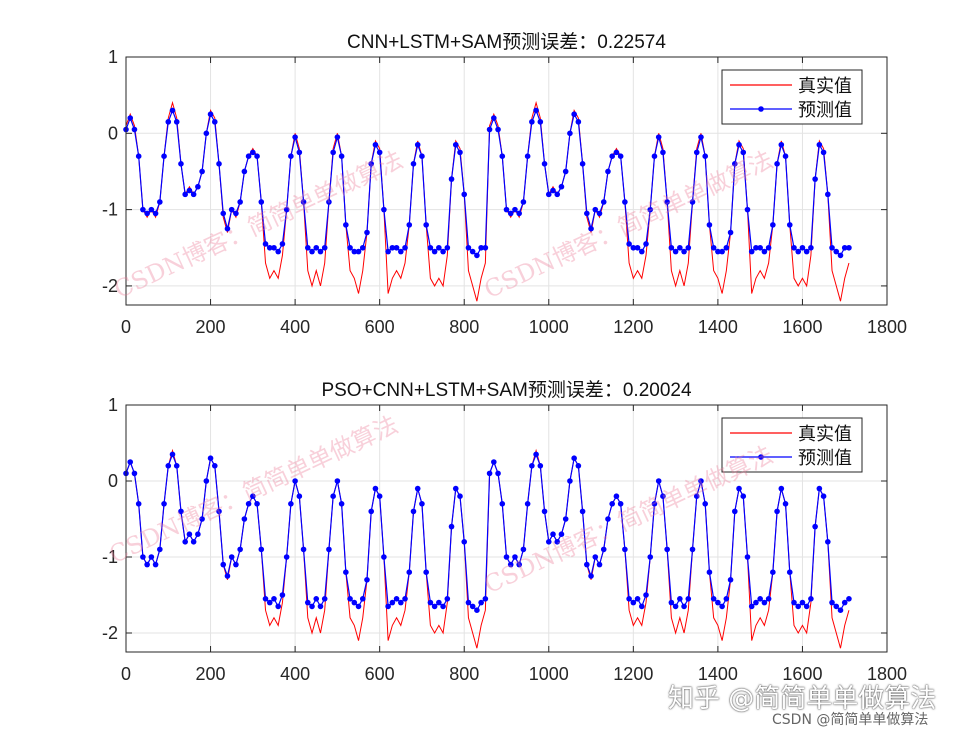 This screenshot has height=735, width=980. What do you see at coordinates (825, 458) in the screenshot?
I see `legend-label: 预测值` at bounding box center [825, 458].